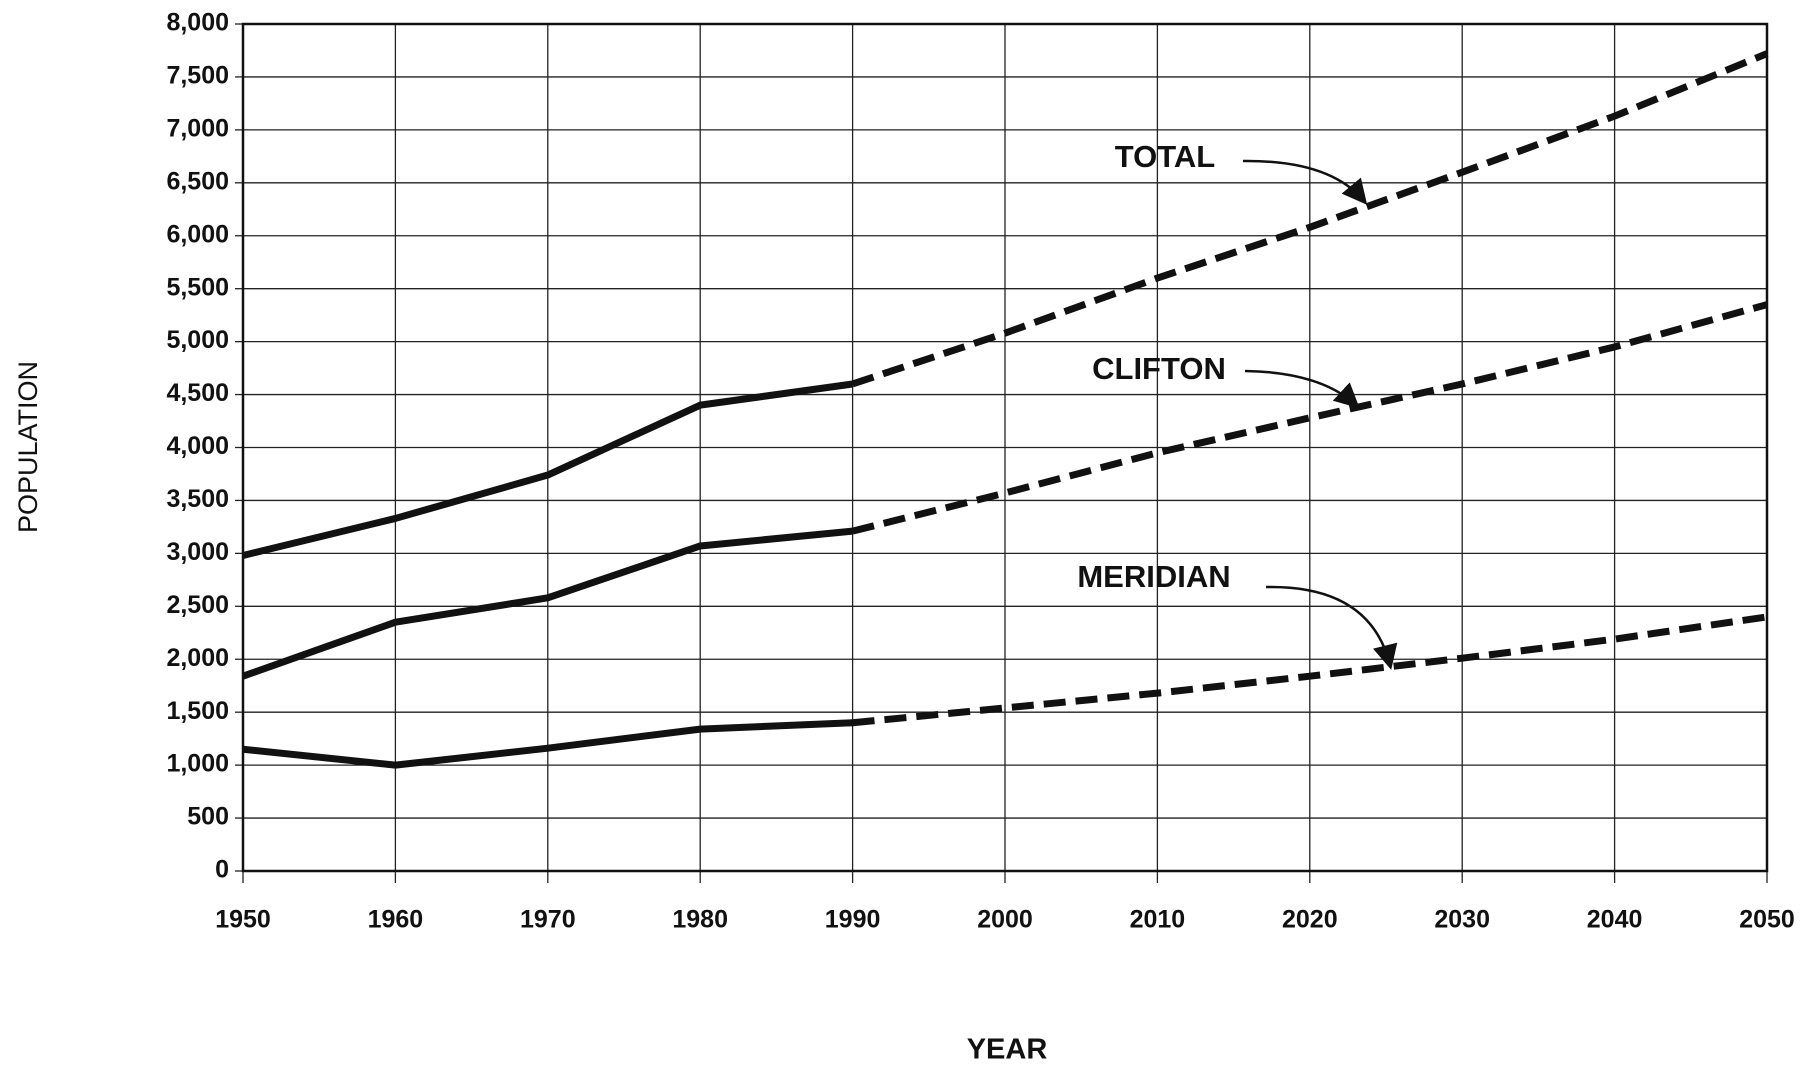 The height and width of the screenshot is (1068, 1802). I want to click on y-tick-label: 6,500, so click(197, 181).